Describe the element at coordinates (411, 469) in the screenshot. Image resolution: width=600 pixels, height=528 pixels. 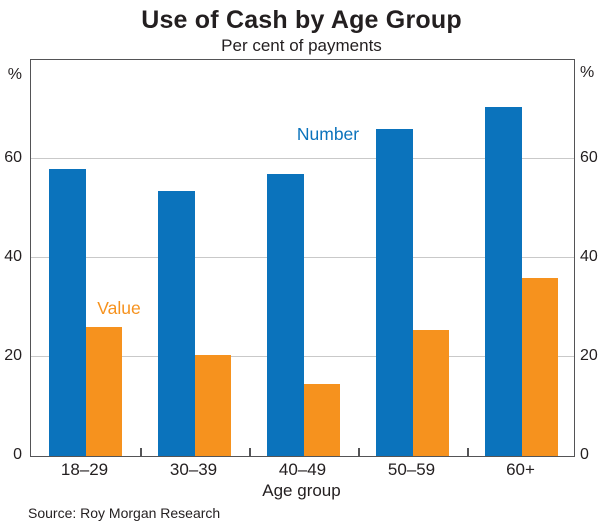
I see `x-category-label: 50–59` at that location.